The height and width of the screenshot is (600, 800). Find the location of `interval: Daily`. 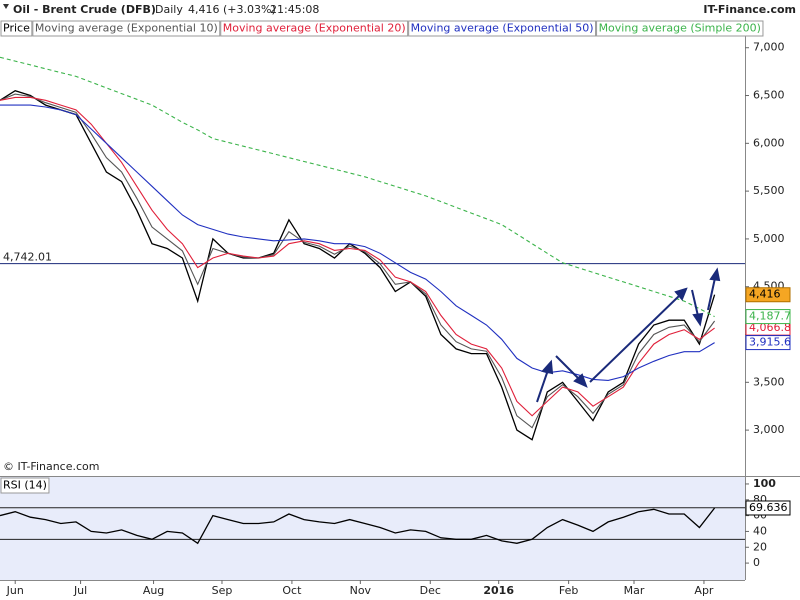

interval: Daily is located at coordinates (169, 9).